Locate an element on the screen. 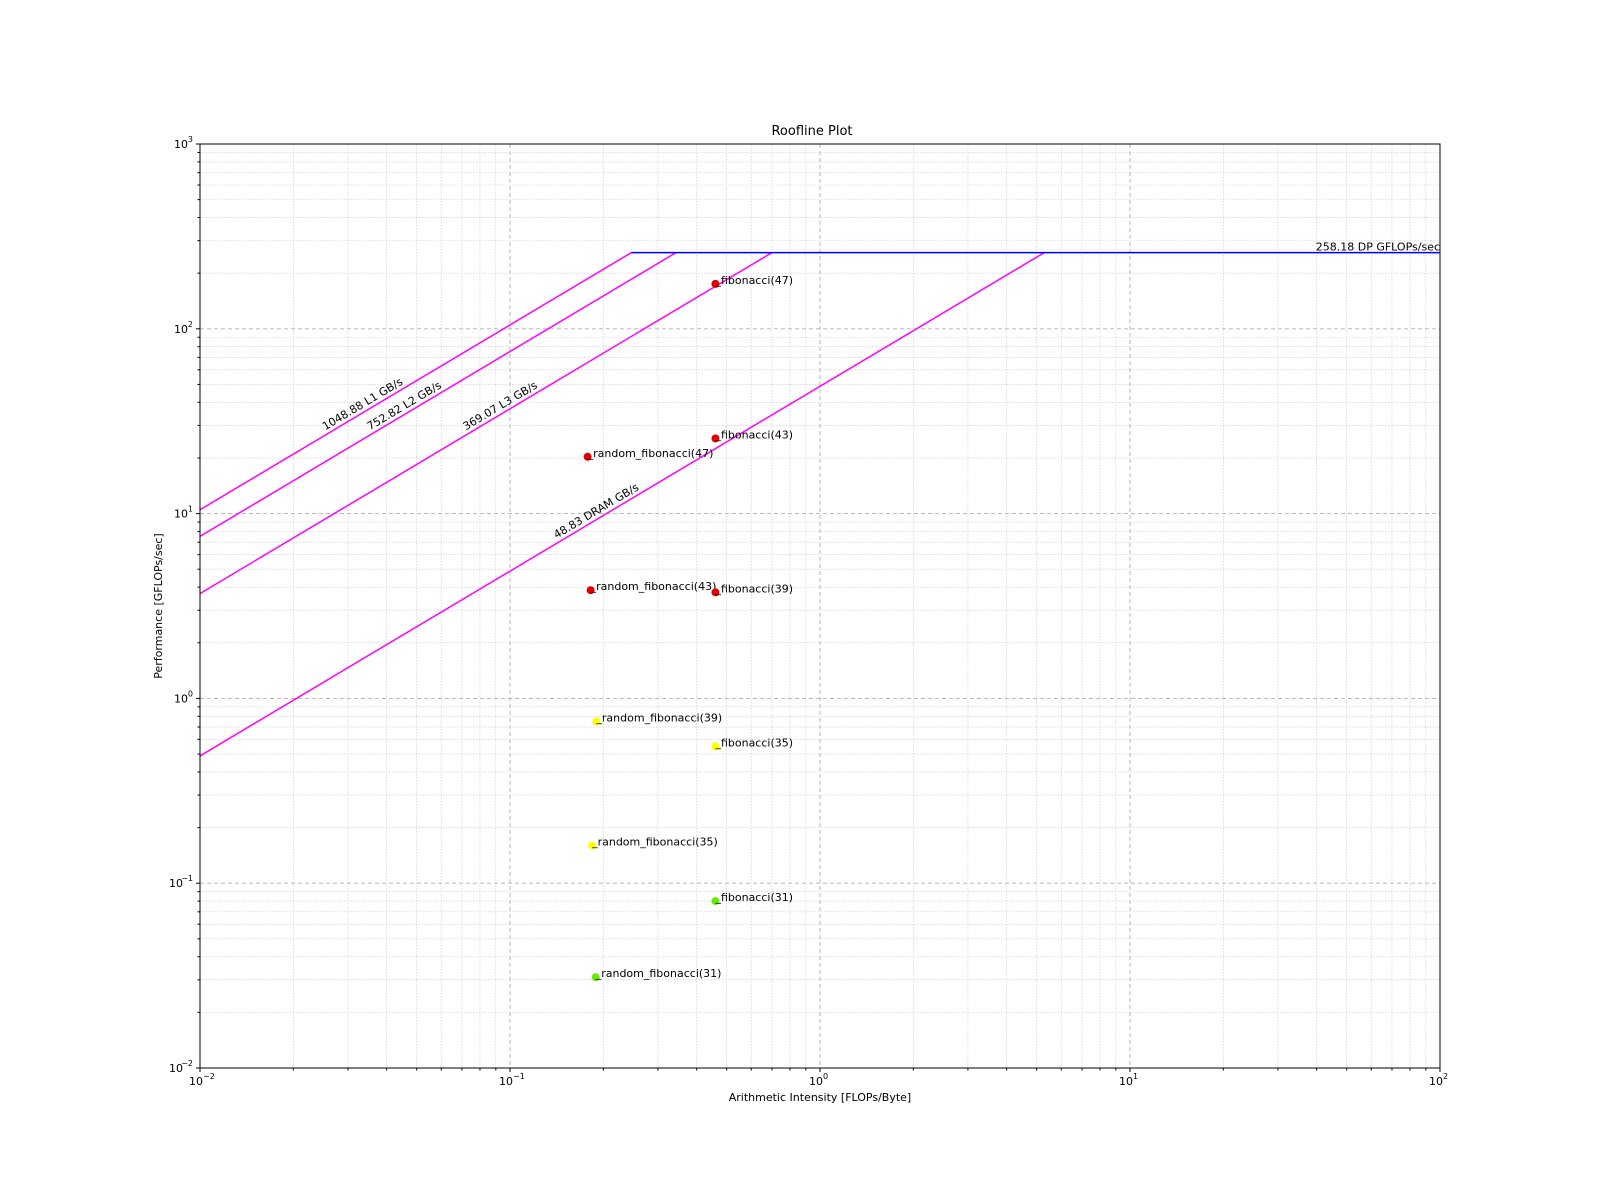 The image size is (1600, 1200). y-tick-exponent: −1 is located at coordinates (187, 878).